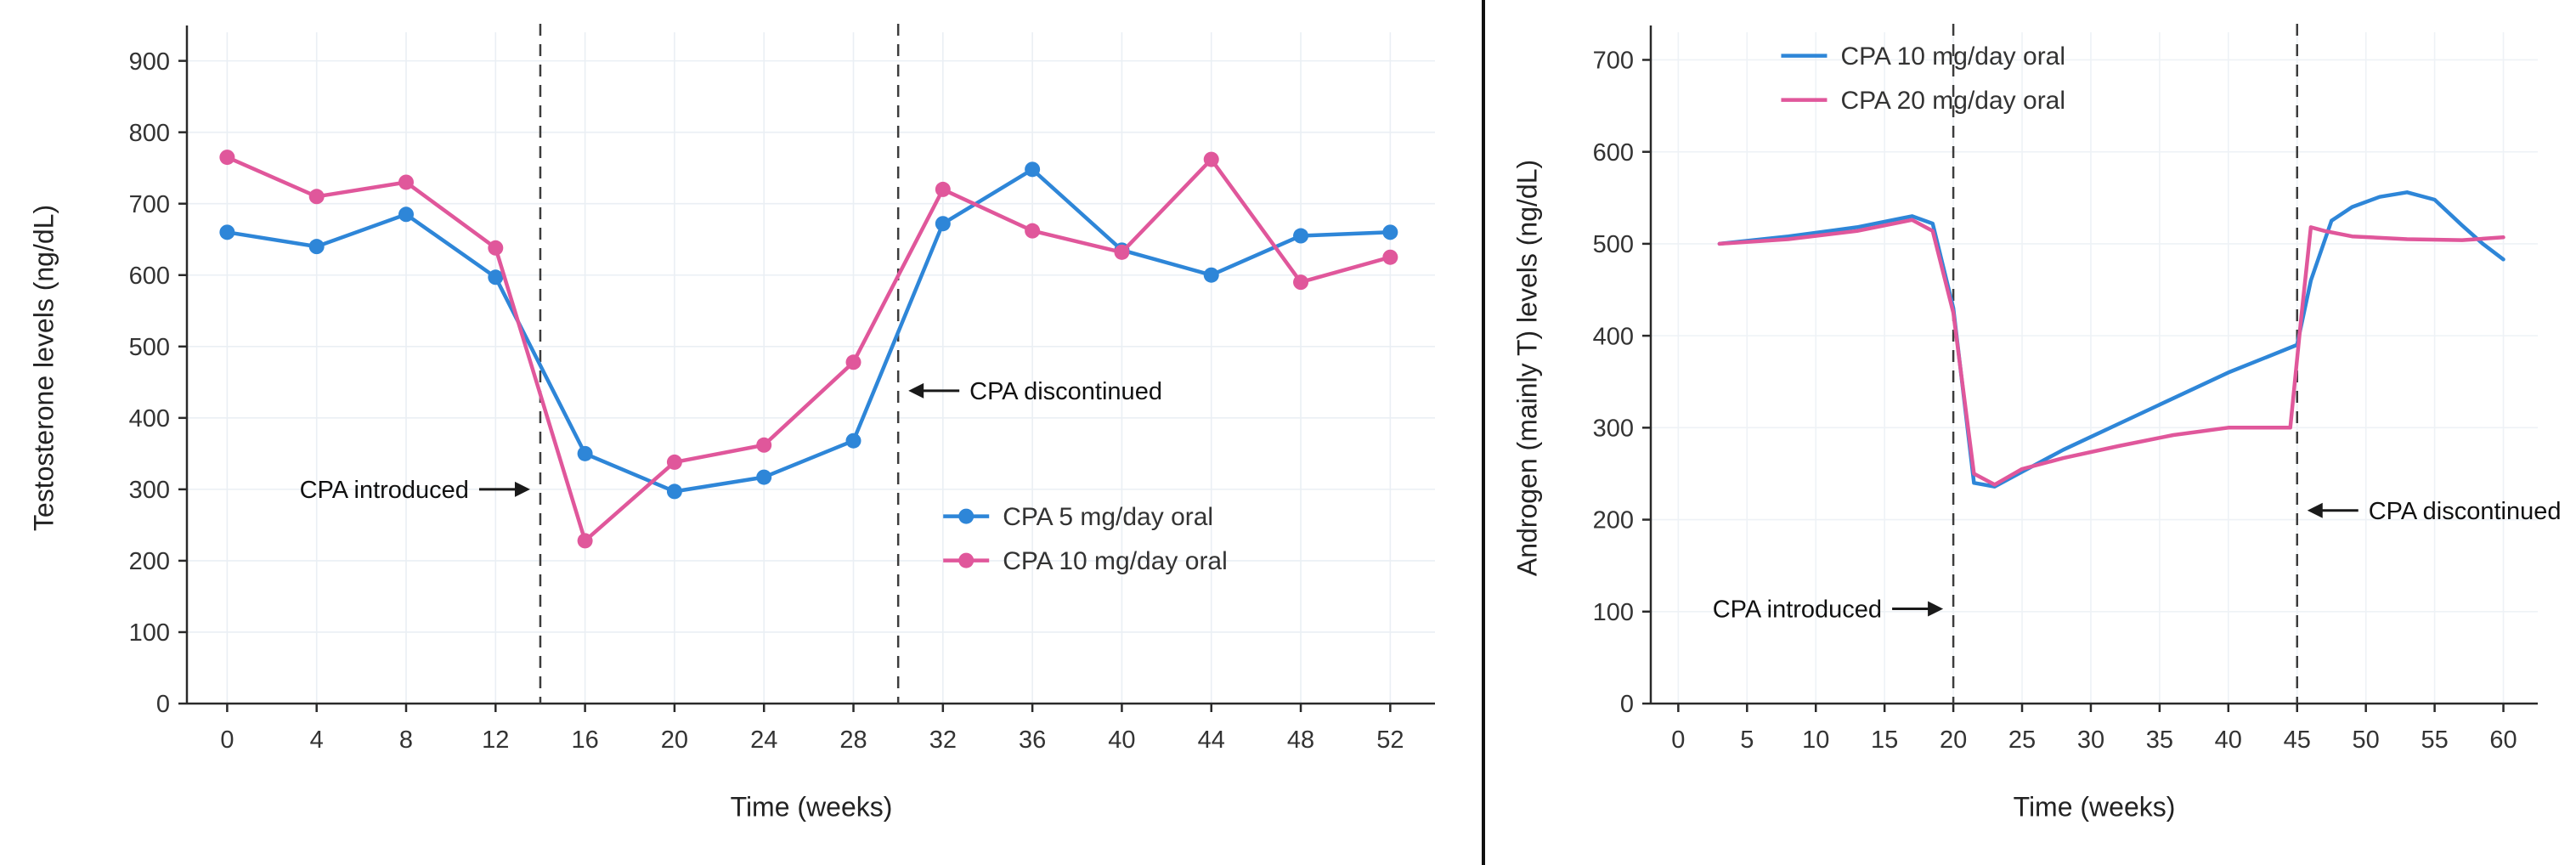 The image size is (2576, 865). Describe the element at coordinates (943, 740) in the screenshot. I see `x-tick-label: 32` at that location.